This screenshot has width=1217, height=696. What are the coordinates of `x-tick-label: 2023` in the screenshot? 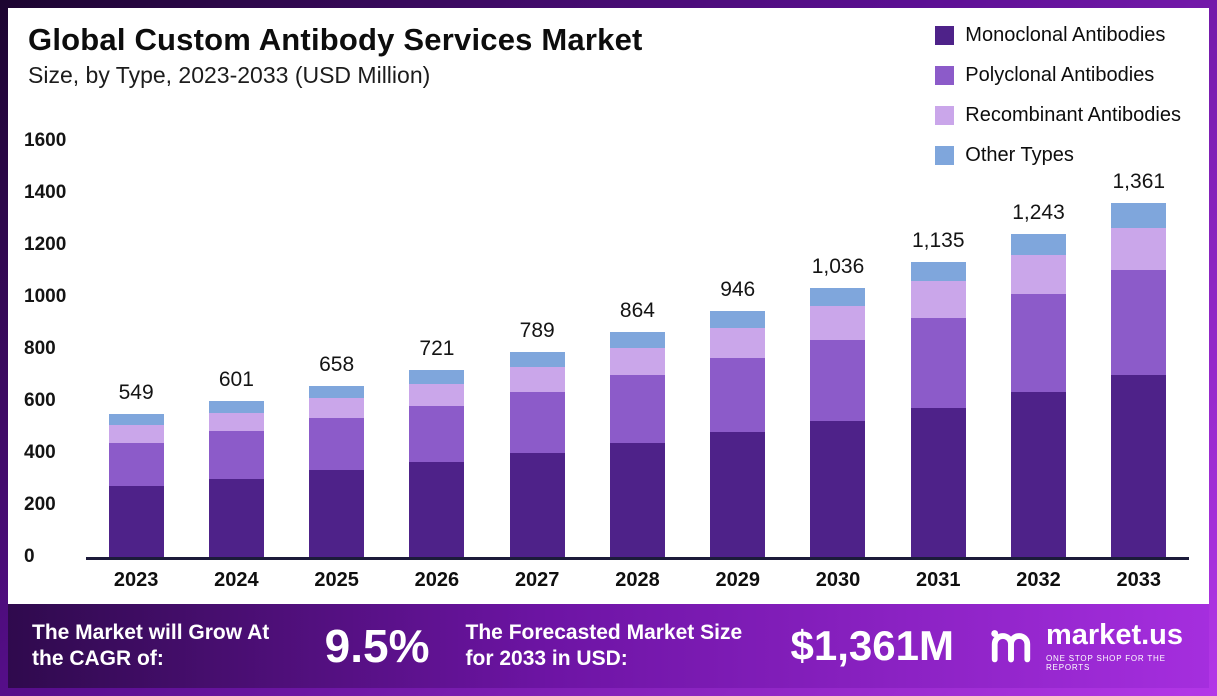 It's located at (136, 580).